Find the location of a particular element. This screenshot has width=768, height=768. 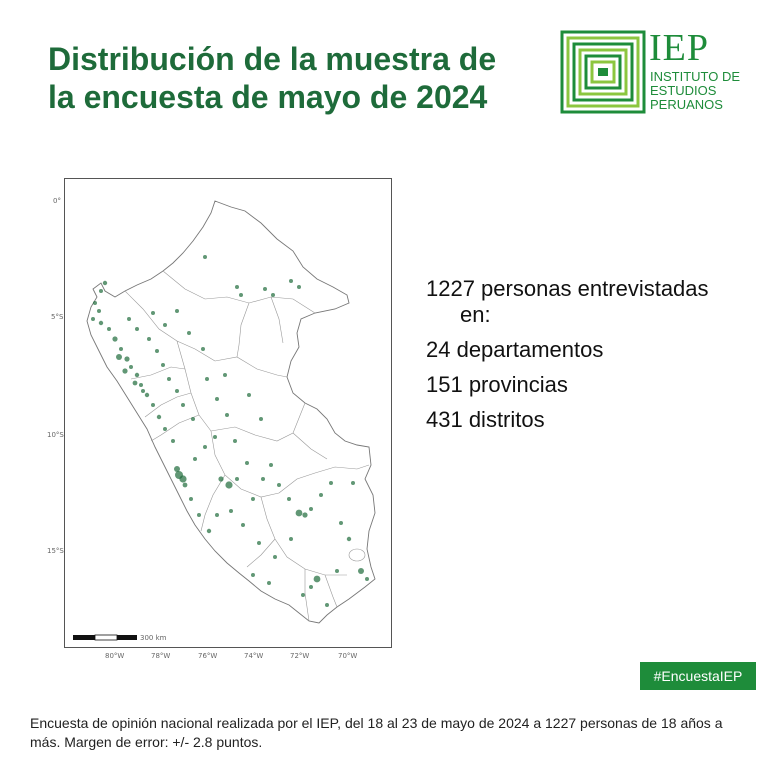

stat-interviewed-text: 1227 personas entrevistadas is located at coordinates (567, 288).